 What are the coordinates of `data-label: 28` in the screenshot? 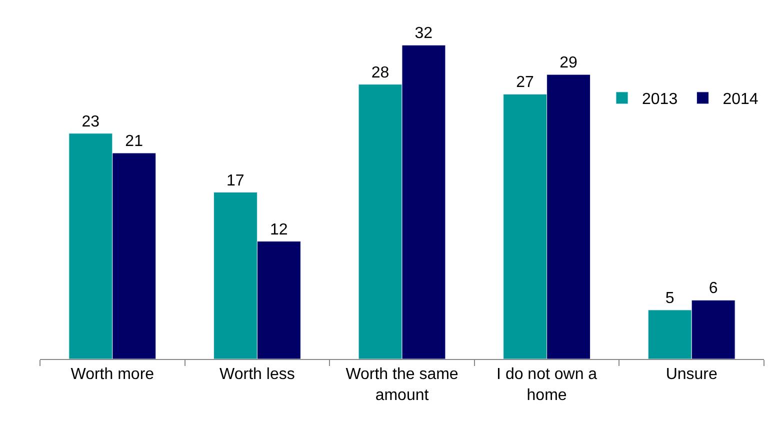 It's located at (380, 73).